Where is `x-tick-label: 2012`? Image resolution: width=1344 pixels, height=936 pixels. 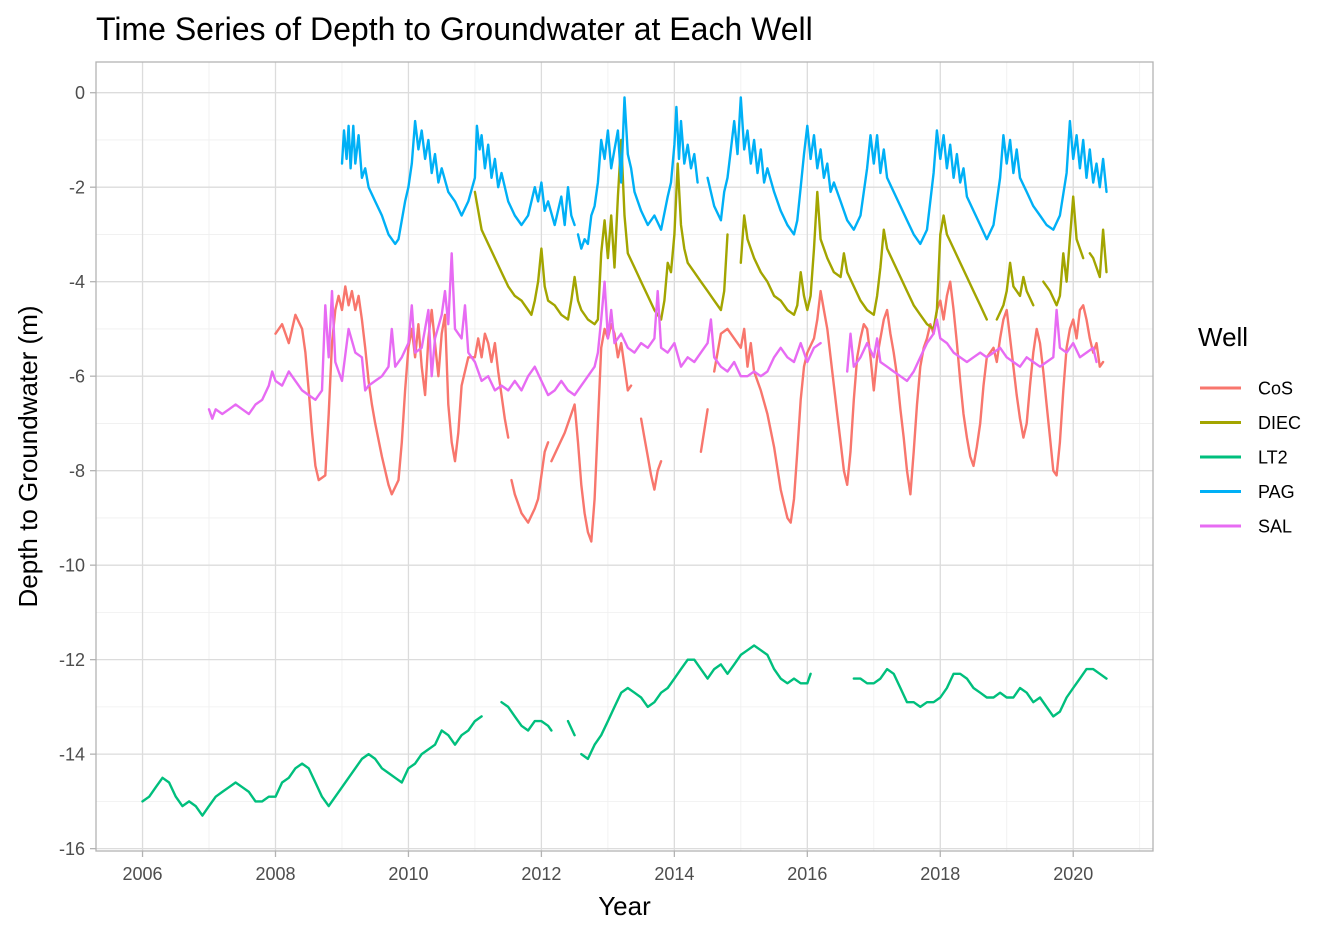 x-tick-label: 2012 is located at coordinates (541, 874).